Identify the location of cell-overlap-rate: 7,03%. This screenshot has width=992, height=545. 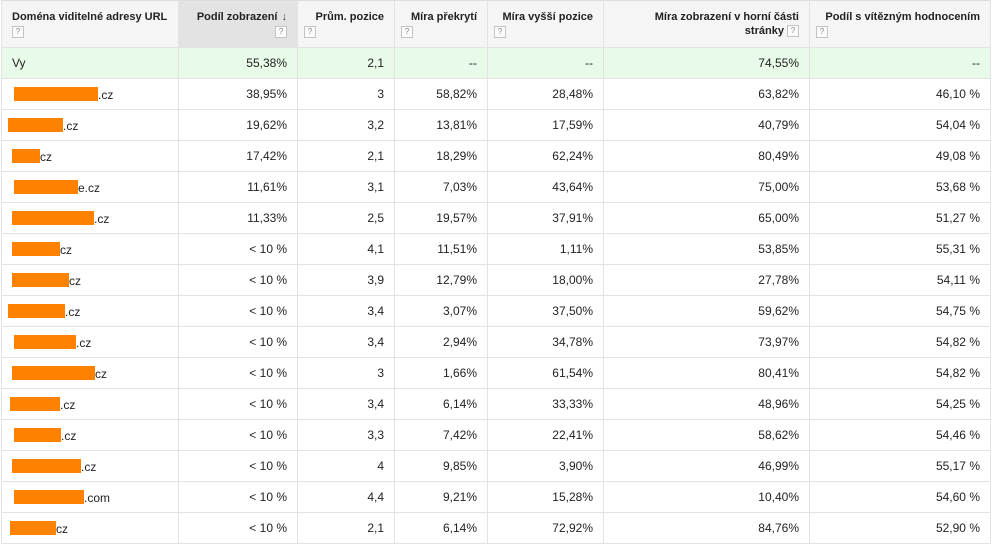
(441, 187).